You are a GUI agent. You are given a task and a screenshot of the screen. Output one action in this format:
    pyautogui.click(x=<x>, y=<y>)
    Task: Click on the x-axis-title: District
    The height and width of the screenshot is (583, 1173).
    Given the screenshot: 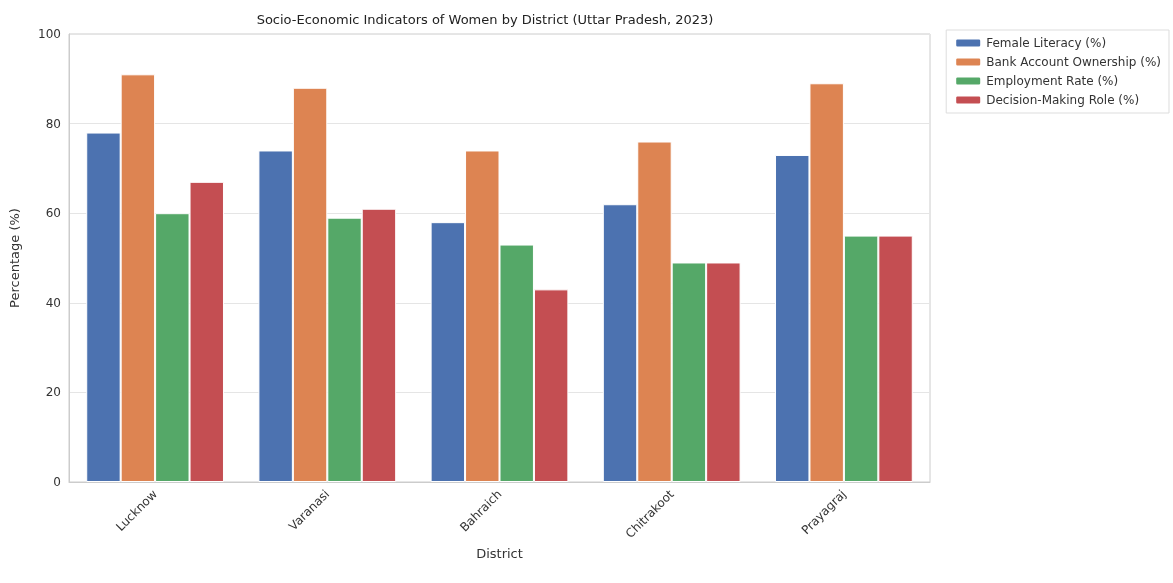 What is the action you would take?
    pyautogui.click(x=499, y=554)
    